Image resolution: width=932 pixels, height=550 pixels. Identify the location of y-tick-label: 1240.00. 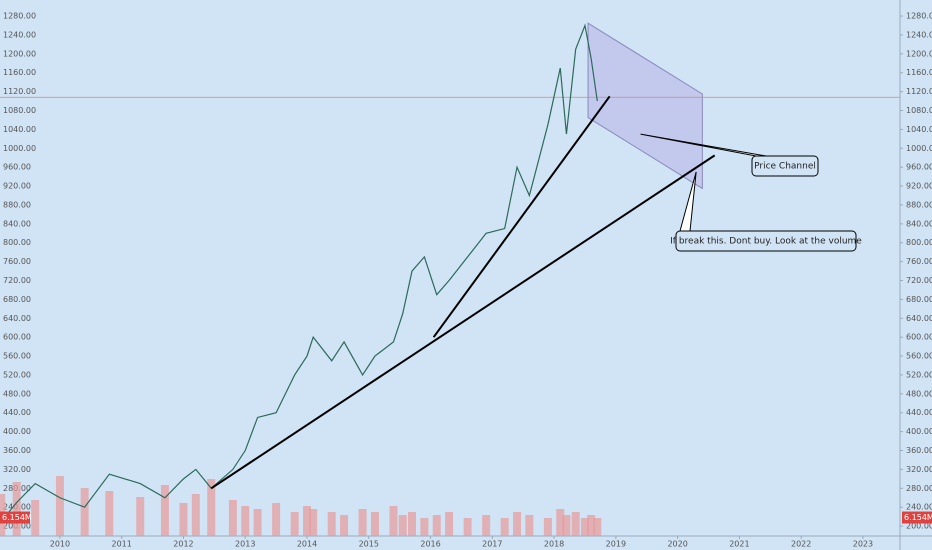
(919, 34).